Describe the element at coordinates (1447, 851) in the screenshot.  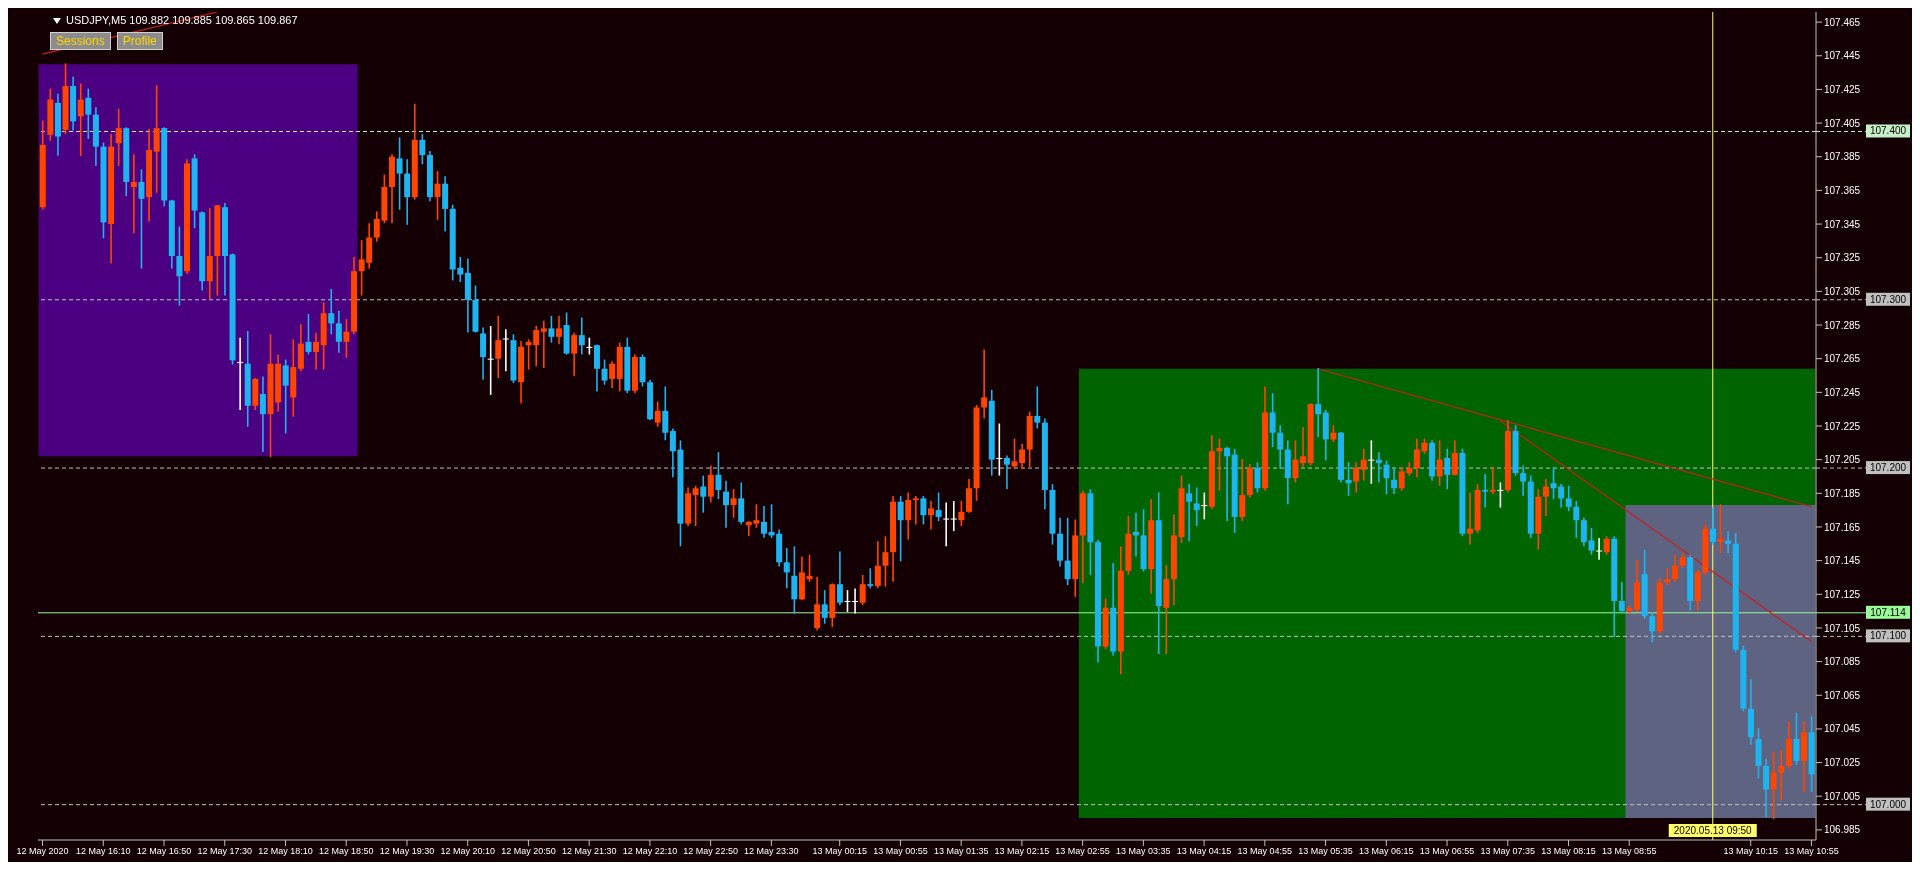
I see `x-tick-label: 13 May 06:55` at that location.